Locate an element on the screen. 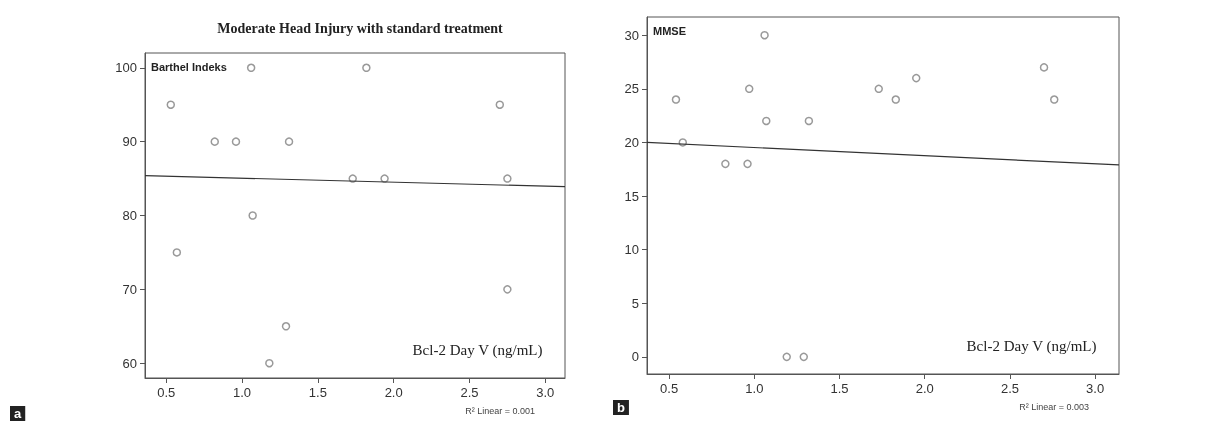  y-tick-label: 70 is located at coordinates (129, 289).